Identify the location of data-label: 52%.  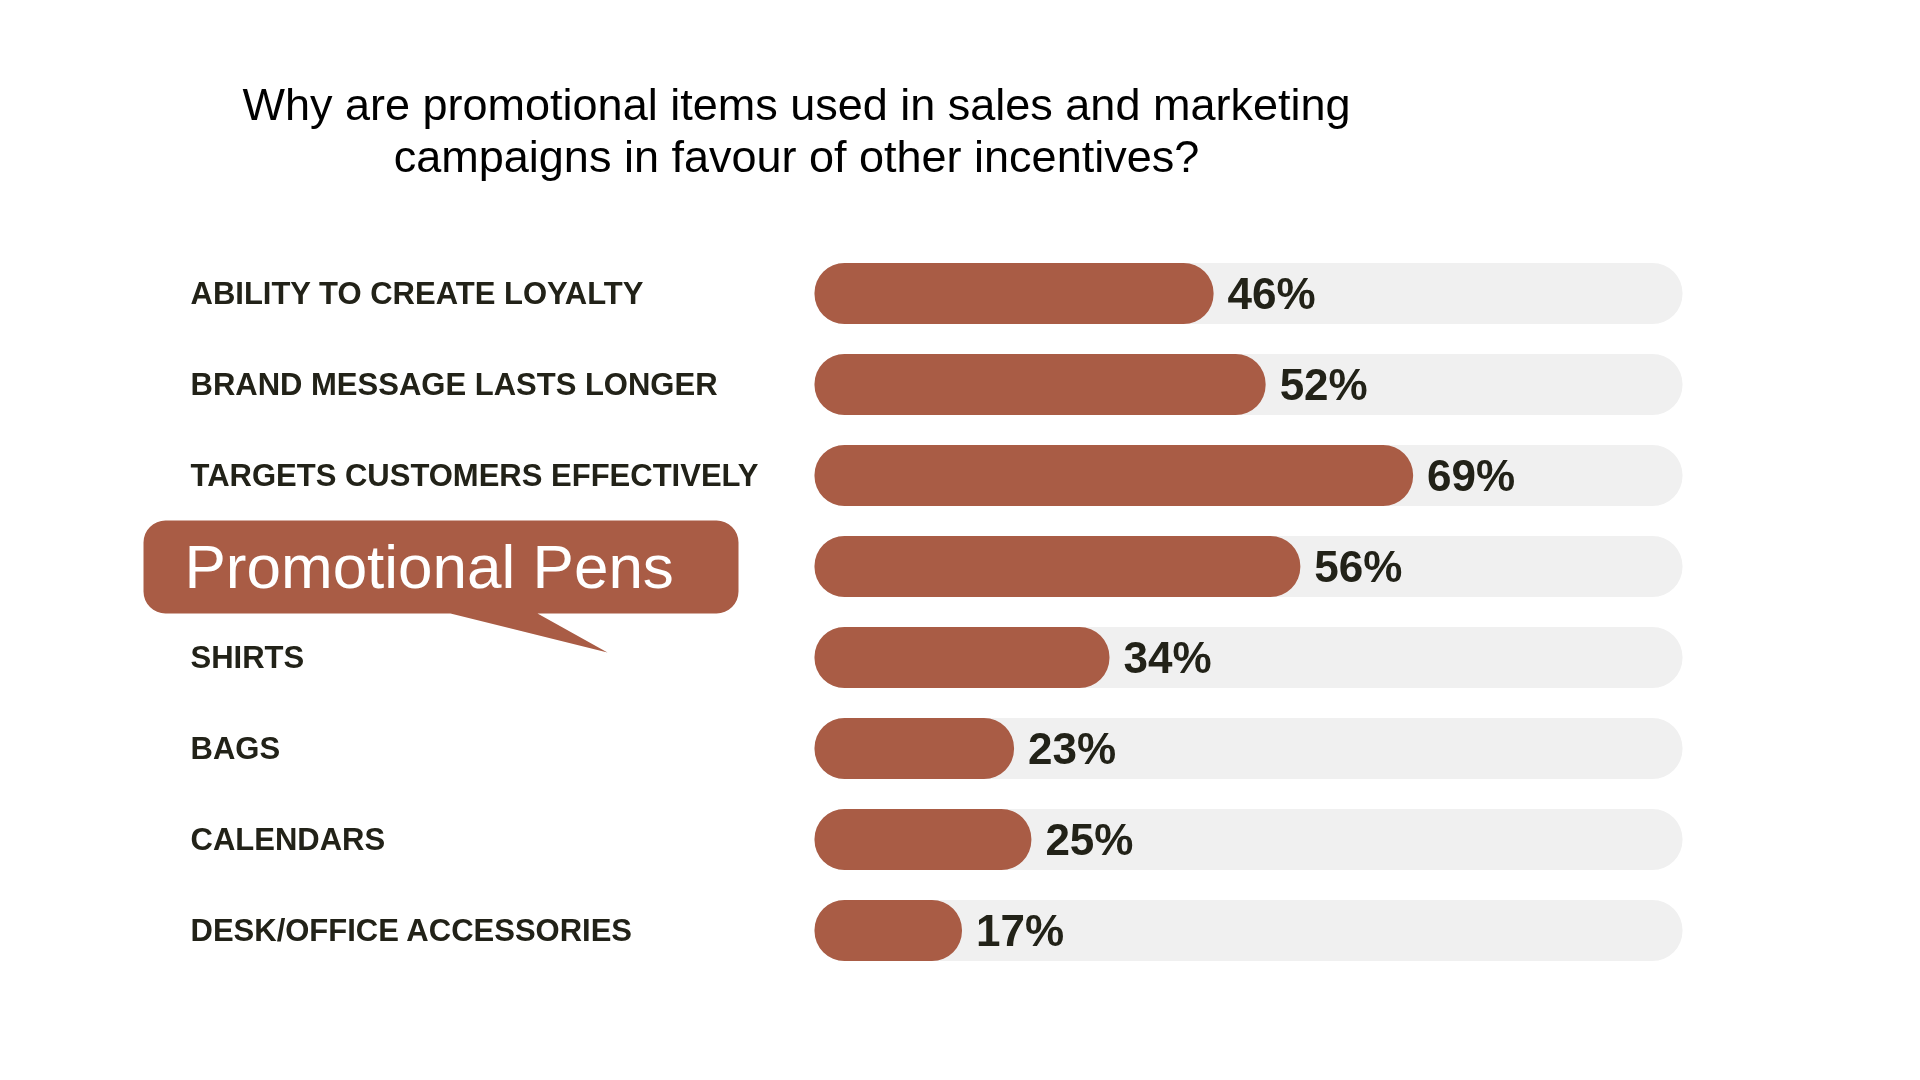
(1323, 384).